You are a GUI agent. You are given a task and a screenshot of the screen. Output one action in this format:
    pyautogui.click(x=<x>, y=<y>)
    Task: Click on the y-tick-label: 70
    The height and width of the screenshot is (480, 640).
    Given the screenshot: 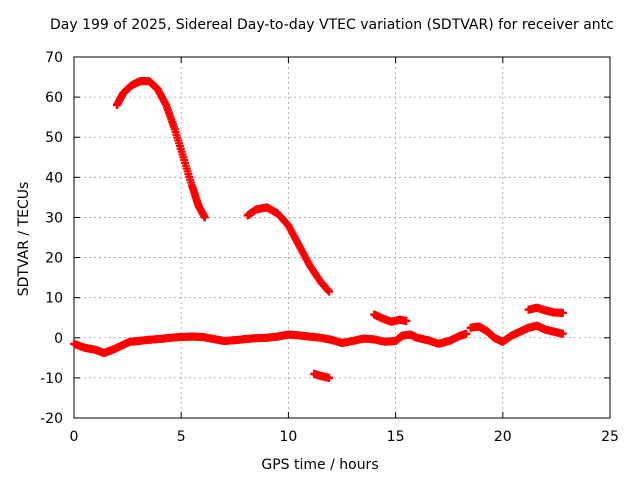 What is the action you would take?
    pyautogui.click(x=54, y=58)
    